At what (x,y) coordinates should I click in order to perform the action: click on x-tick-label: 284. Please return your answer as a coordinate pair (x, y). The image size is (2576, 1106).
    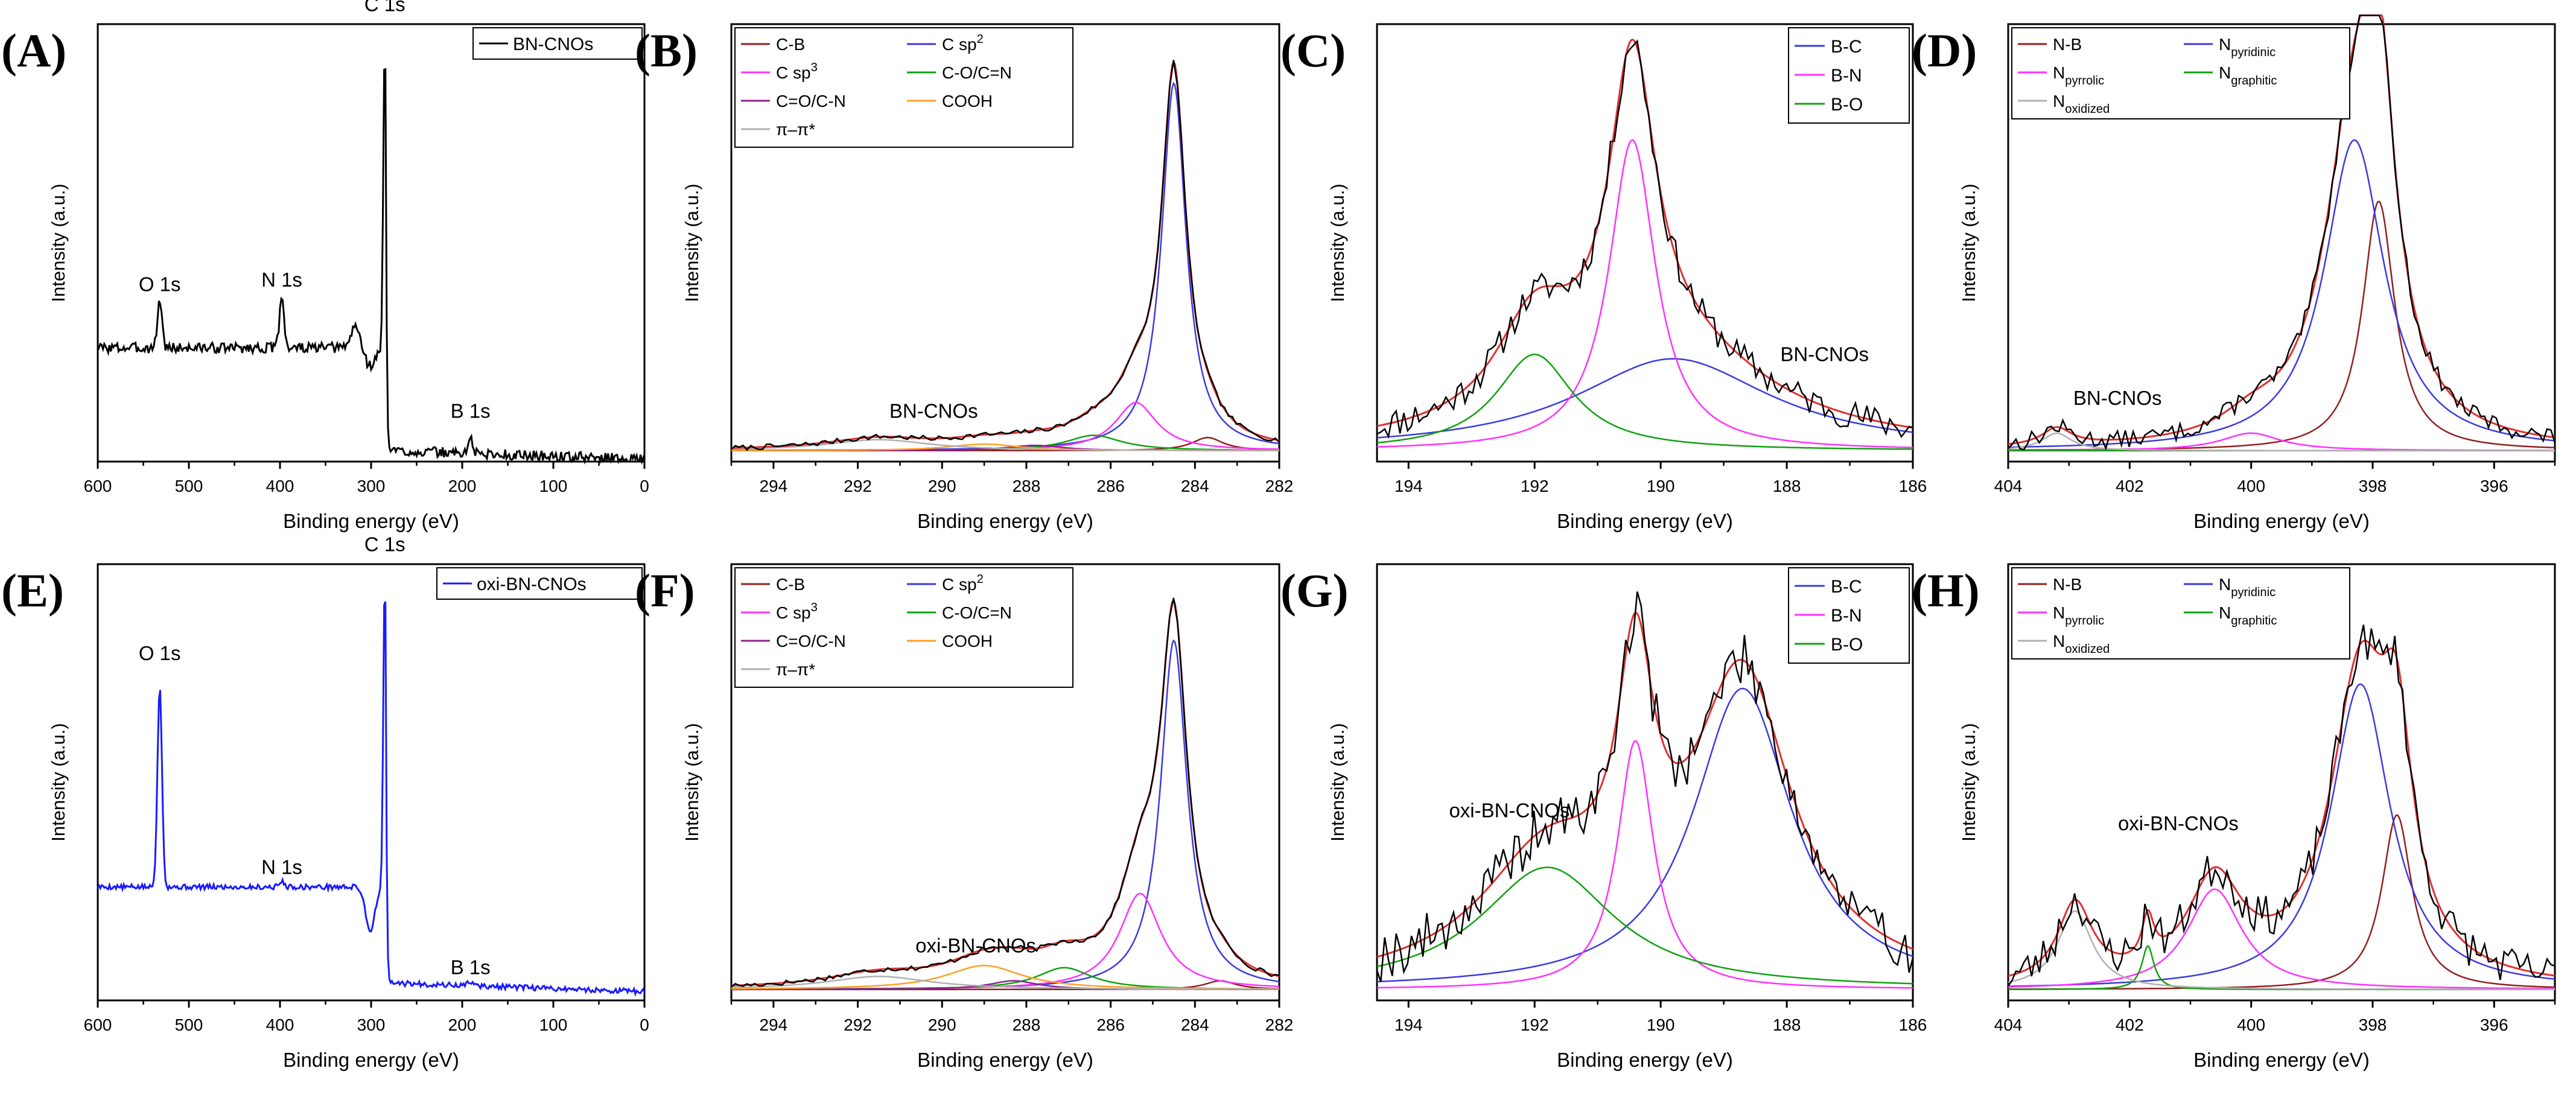
    Looking at the image, I should click on (1195, 1024).